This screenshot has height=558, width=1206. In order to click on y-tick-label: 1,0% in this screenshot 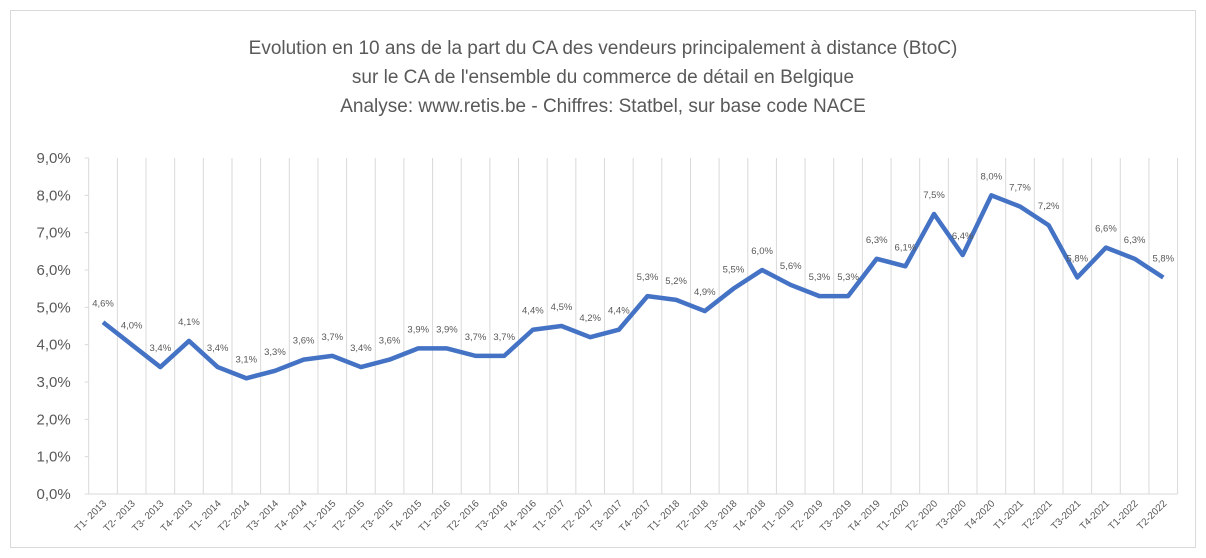, I will do `click(53, 457)`.